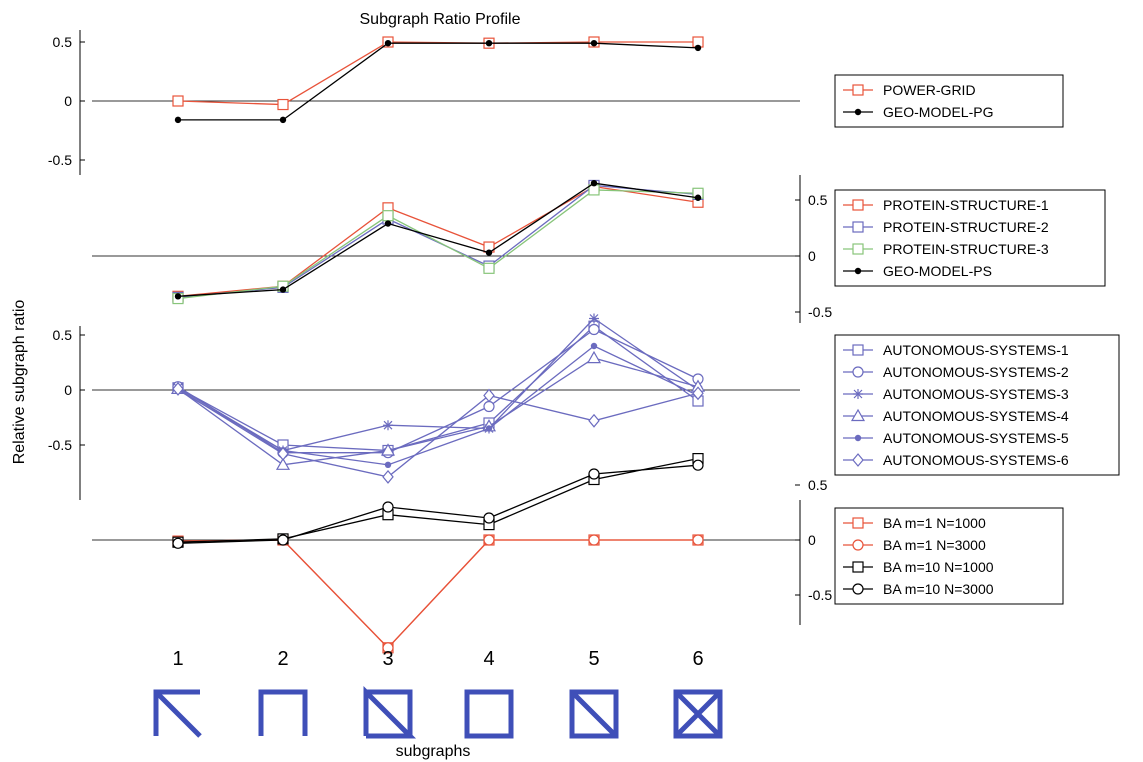  I want to click on legend-entry: BA m=1 N=1000, so click(914, 523).